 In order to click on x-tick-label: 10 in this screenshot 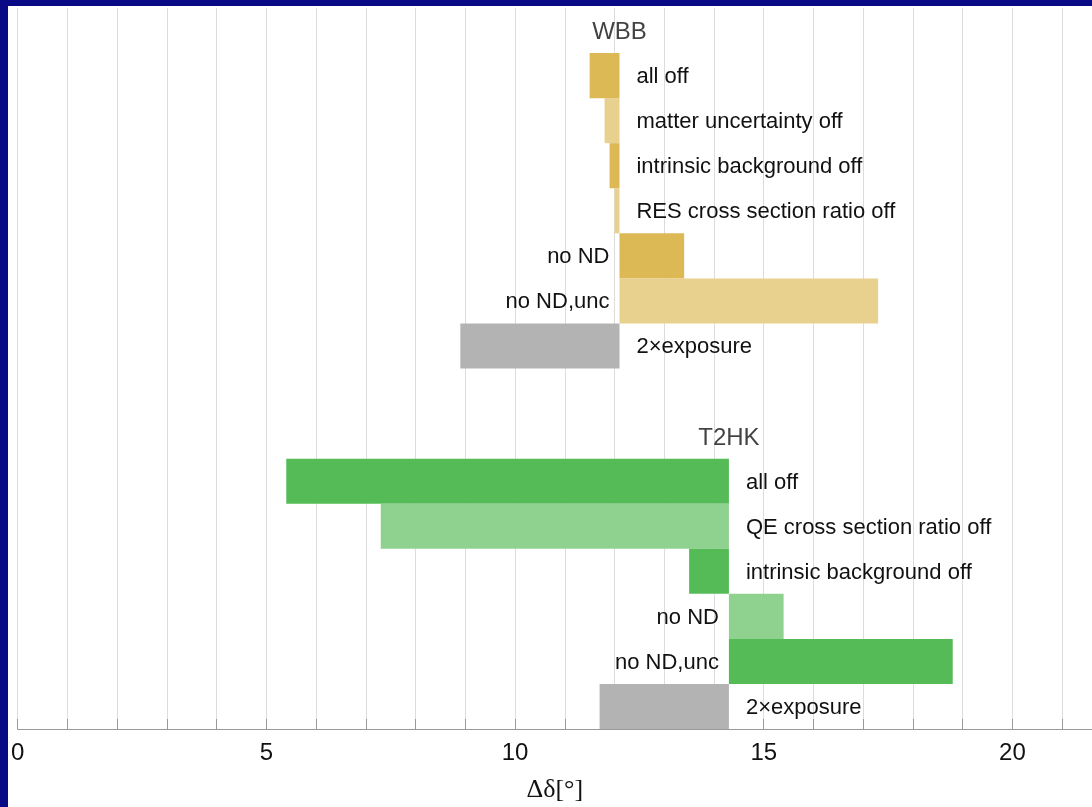, I will do `click(515, 751)`.